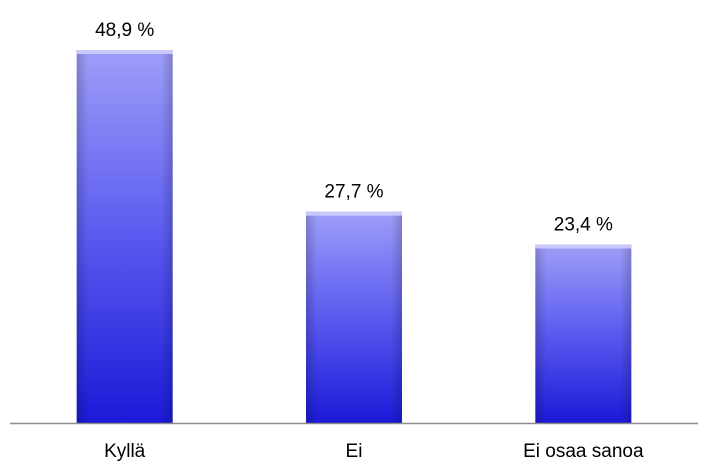 Image resolution: width=708 pixels, height=466 pixels. Describe the element at coordinates (124, 30) in the screenshot. I see `data-label-0: 48,9 %` at that location.